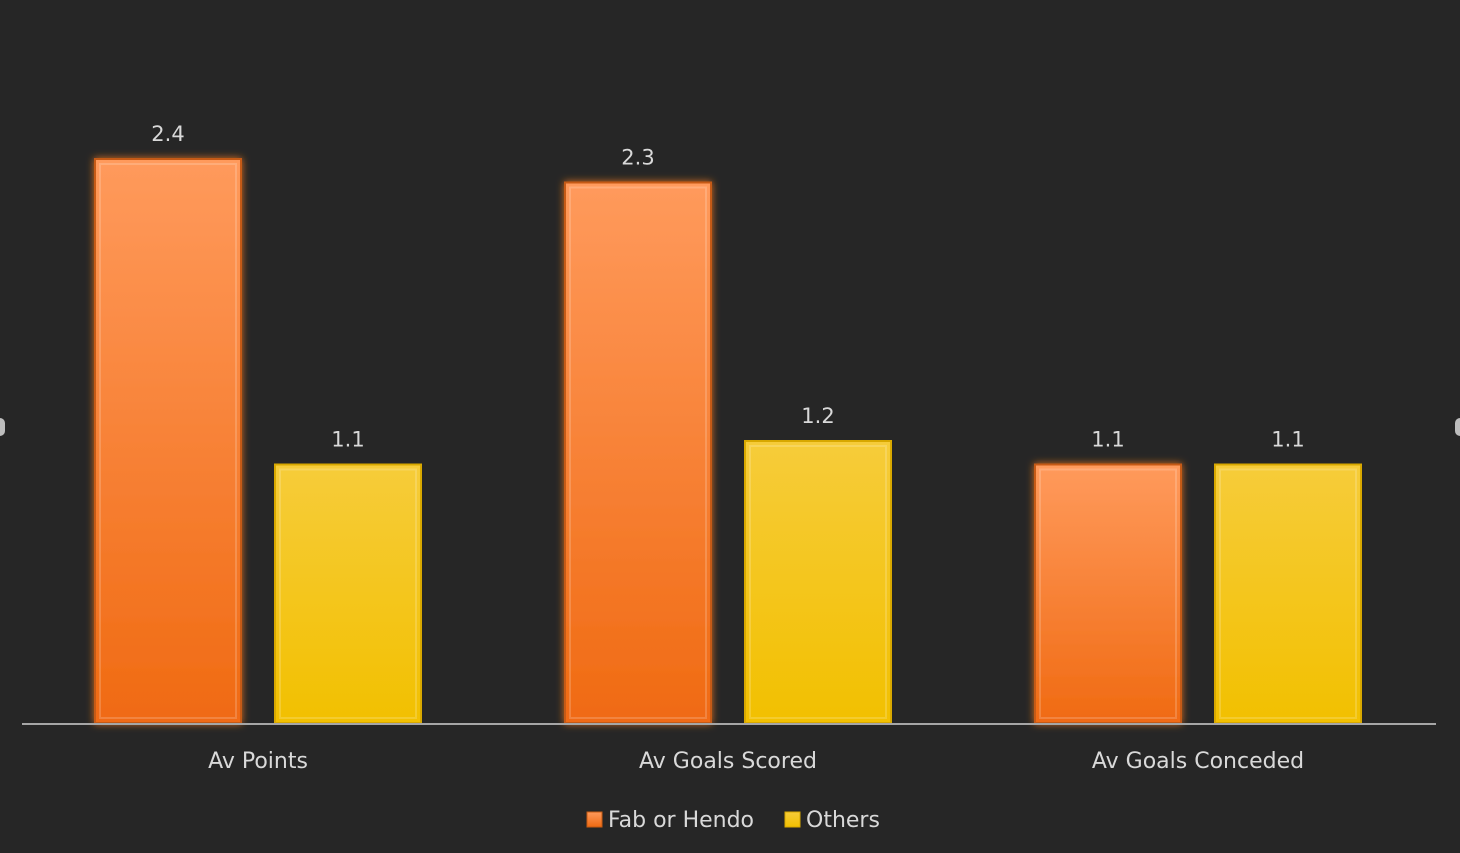 This screenshot has width=1460, height=853. What do you see at coordinates (167, 134) in the screenshot?
I see `data-label: 2.4` at bounding box center [167, 134].